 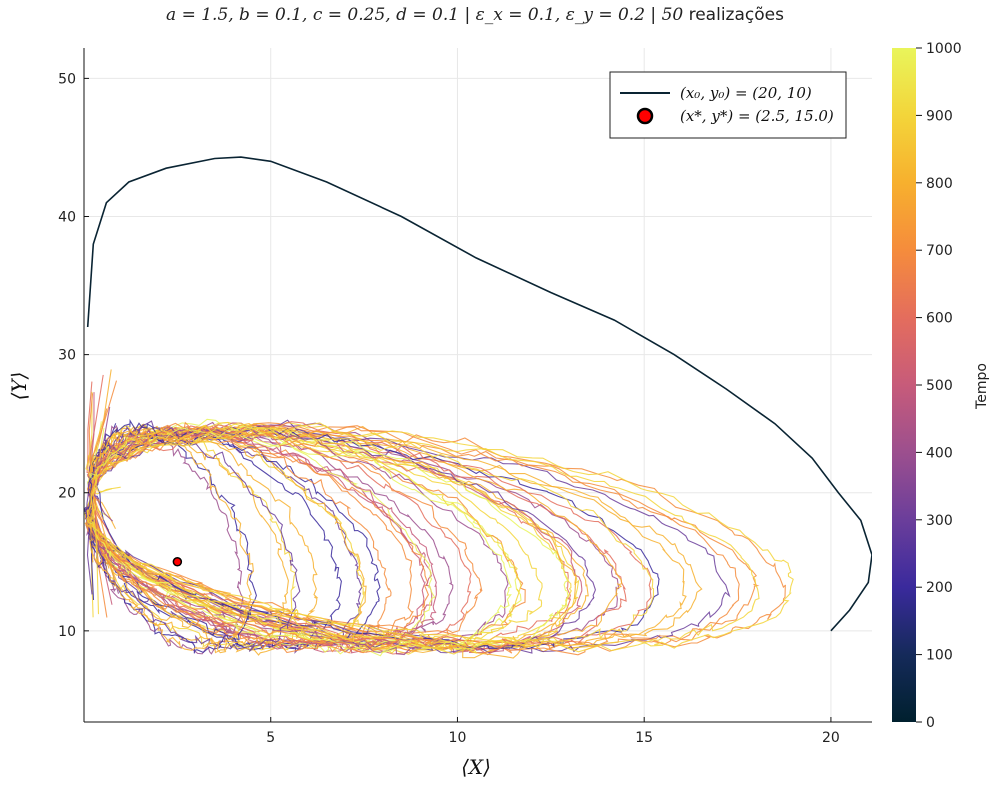 I want to click on y-tick-label: 10, so click(x=67, y=632).